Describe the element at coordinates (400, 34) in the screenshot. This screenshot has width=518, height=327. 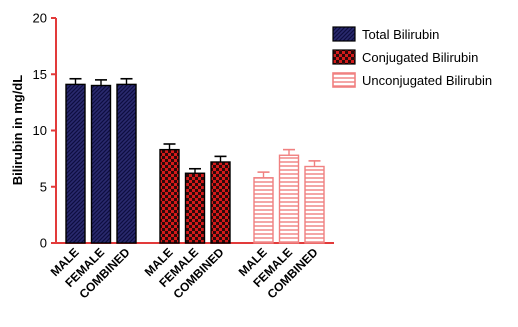
I see `legend-label-total: Total Bilirubin` at that location.